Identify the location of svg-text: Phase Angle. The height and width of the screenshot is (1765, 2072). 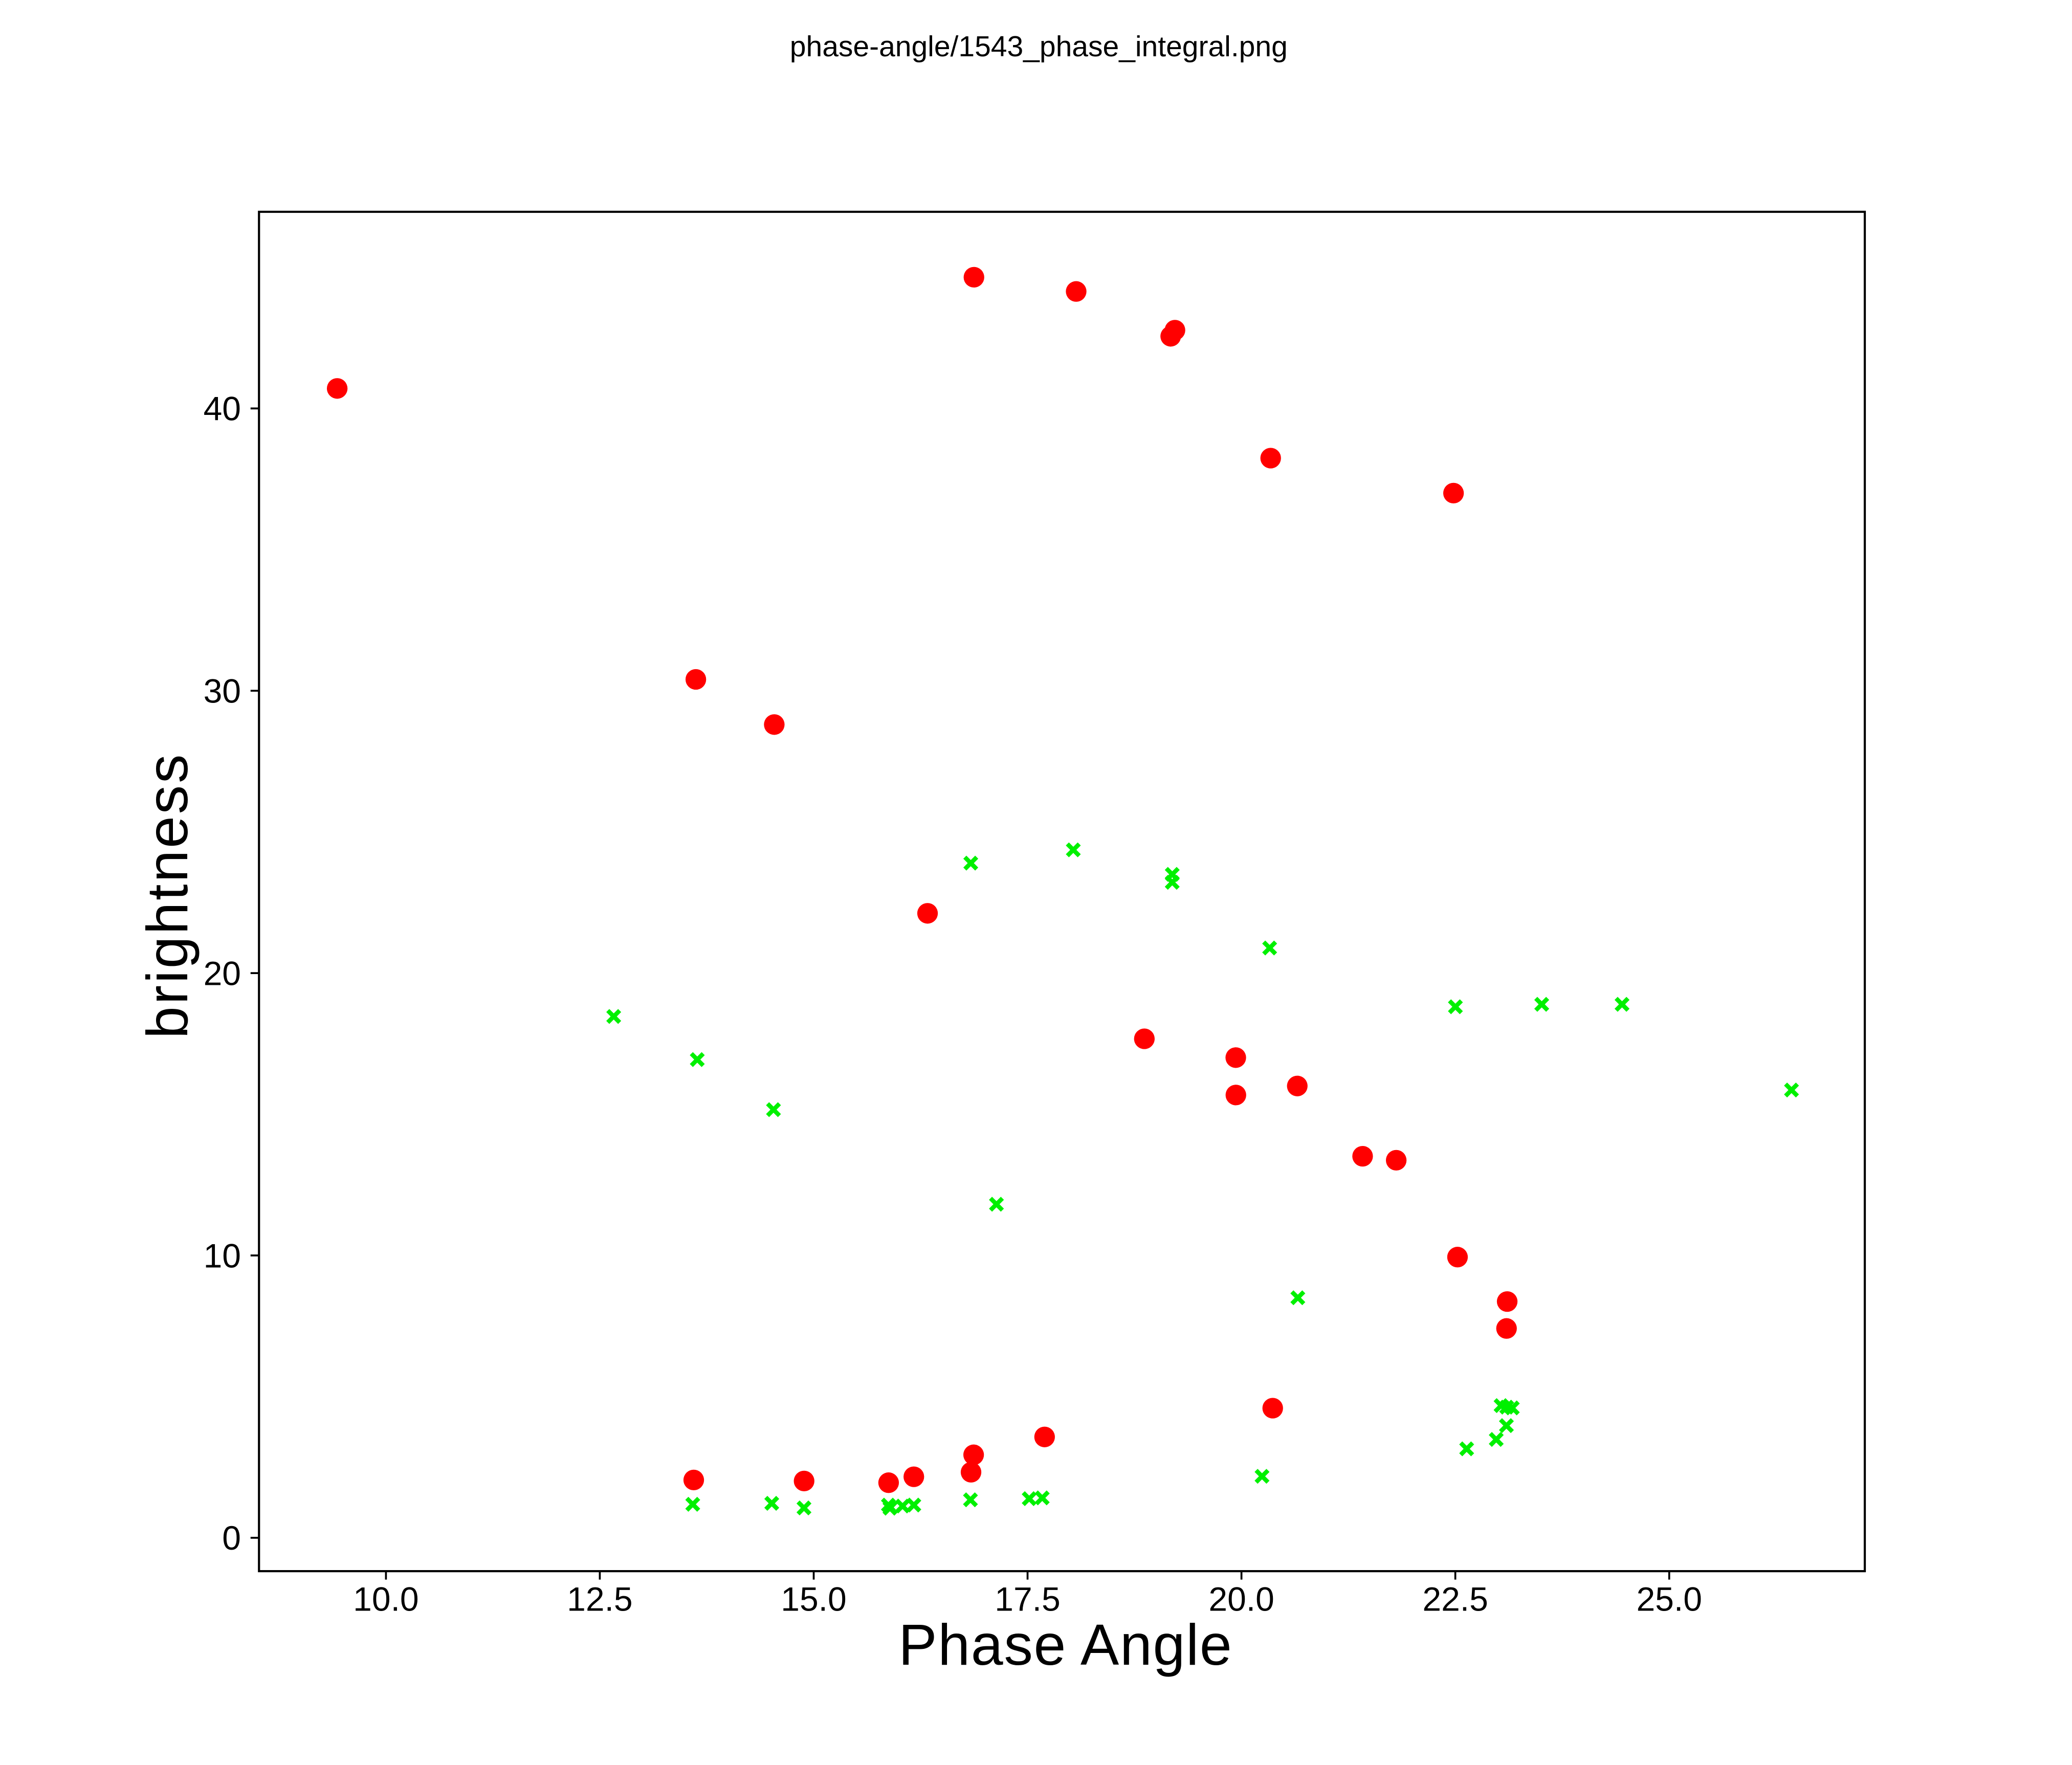
(1065, 1645).